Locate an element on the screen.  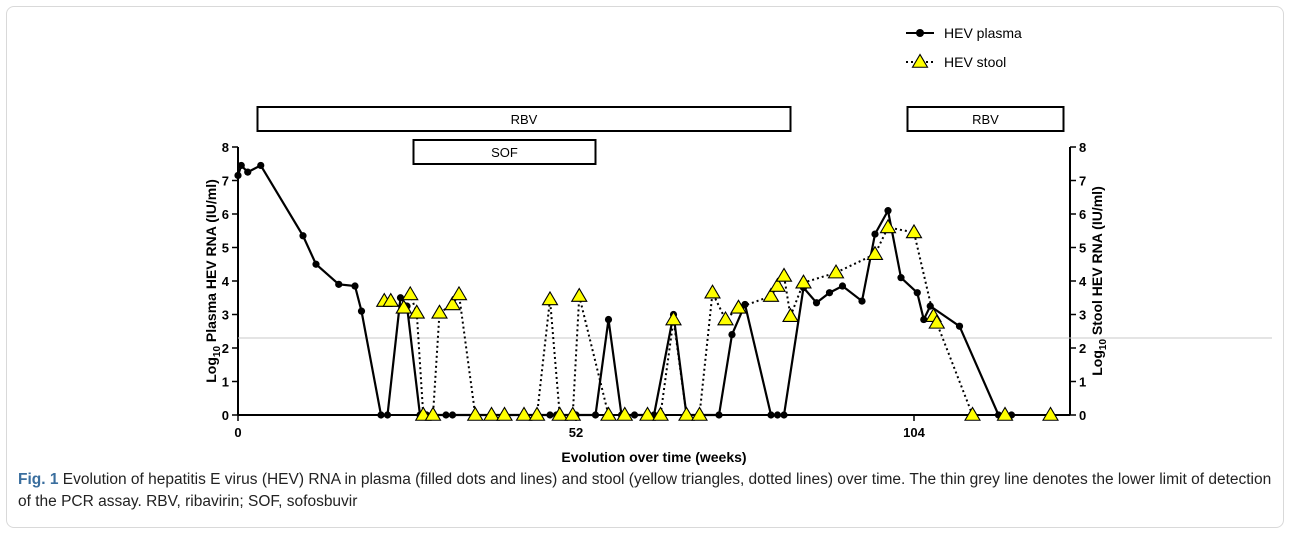
legend: HEV plasma HEV stool is located at coordinates (964, 47).